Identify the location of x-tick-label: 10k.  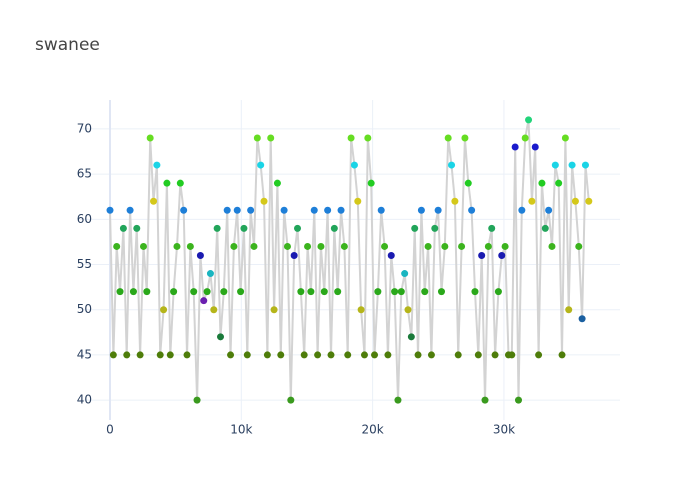
(241, 430).